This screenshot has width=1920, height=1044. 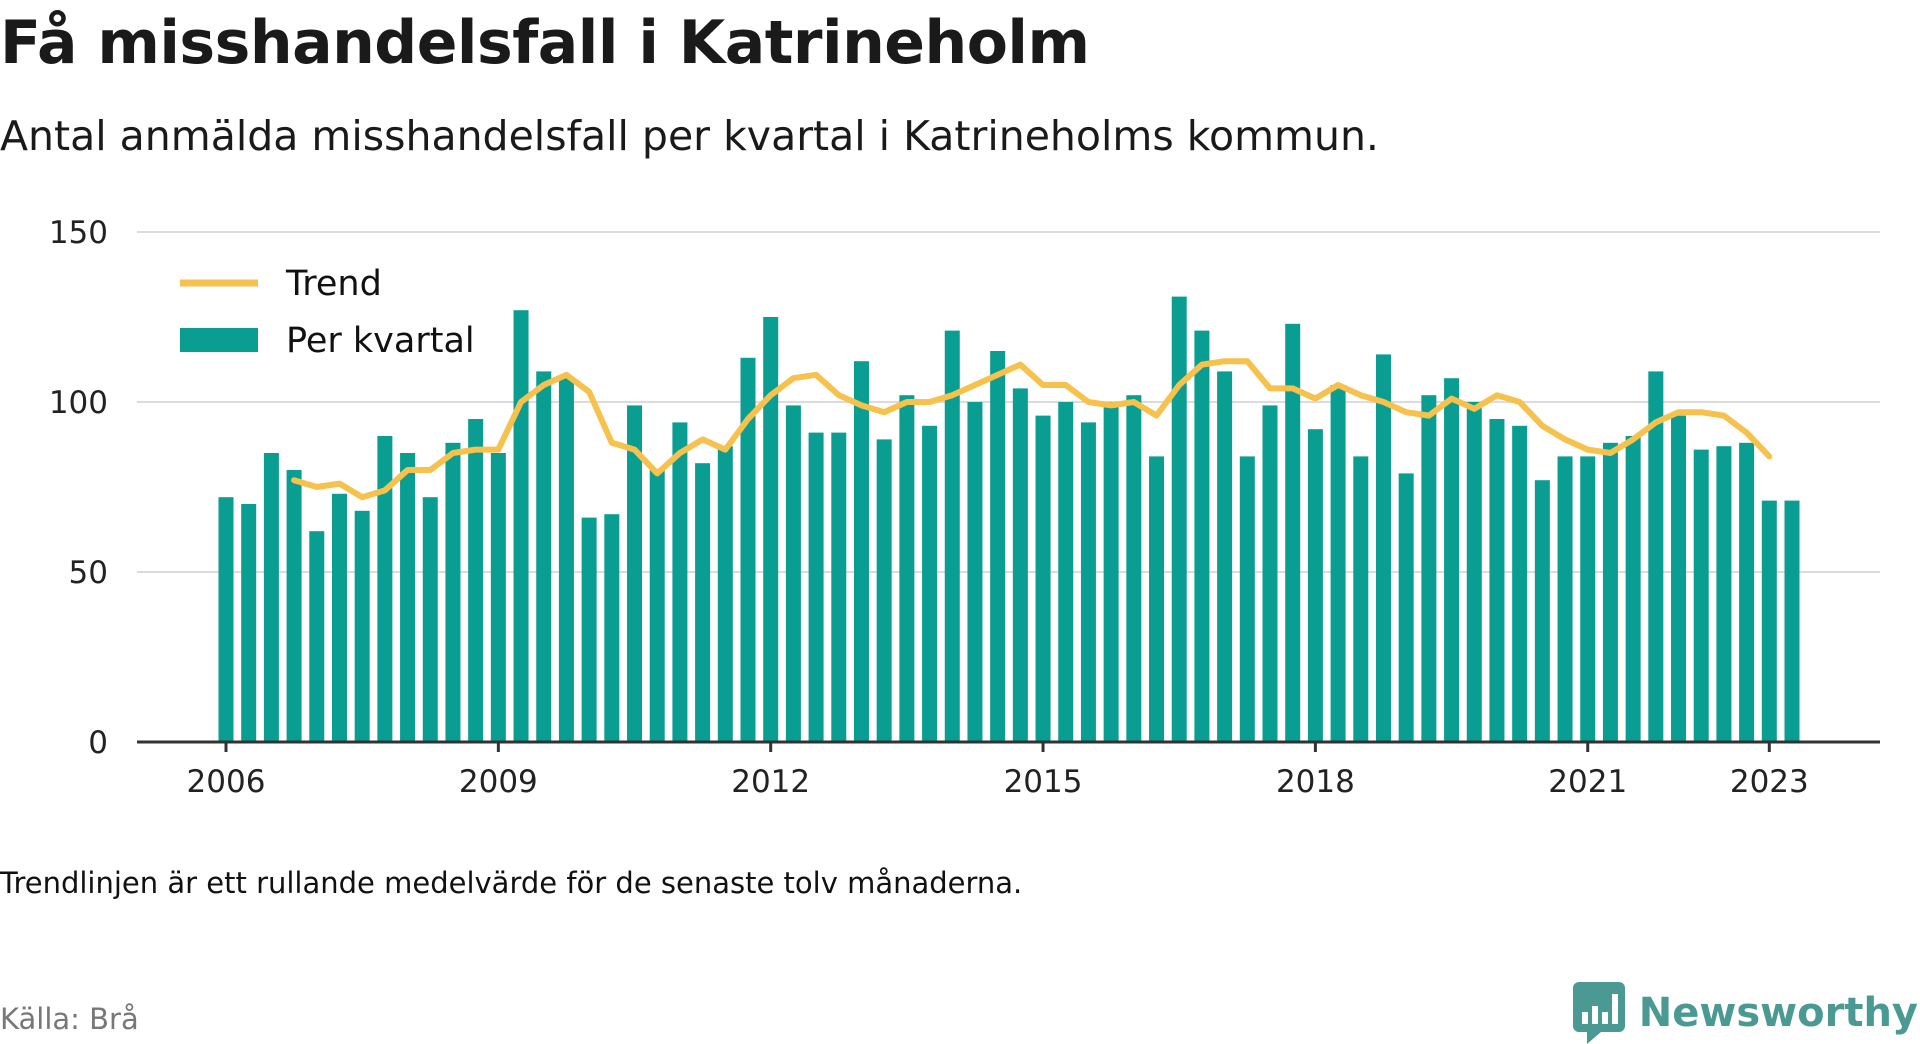 What do you see at coordinates (69, 1019) in the screenshot?
I see `source-label: Källa: Brå` at bounding box center [69, 1019].